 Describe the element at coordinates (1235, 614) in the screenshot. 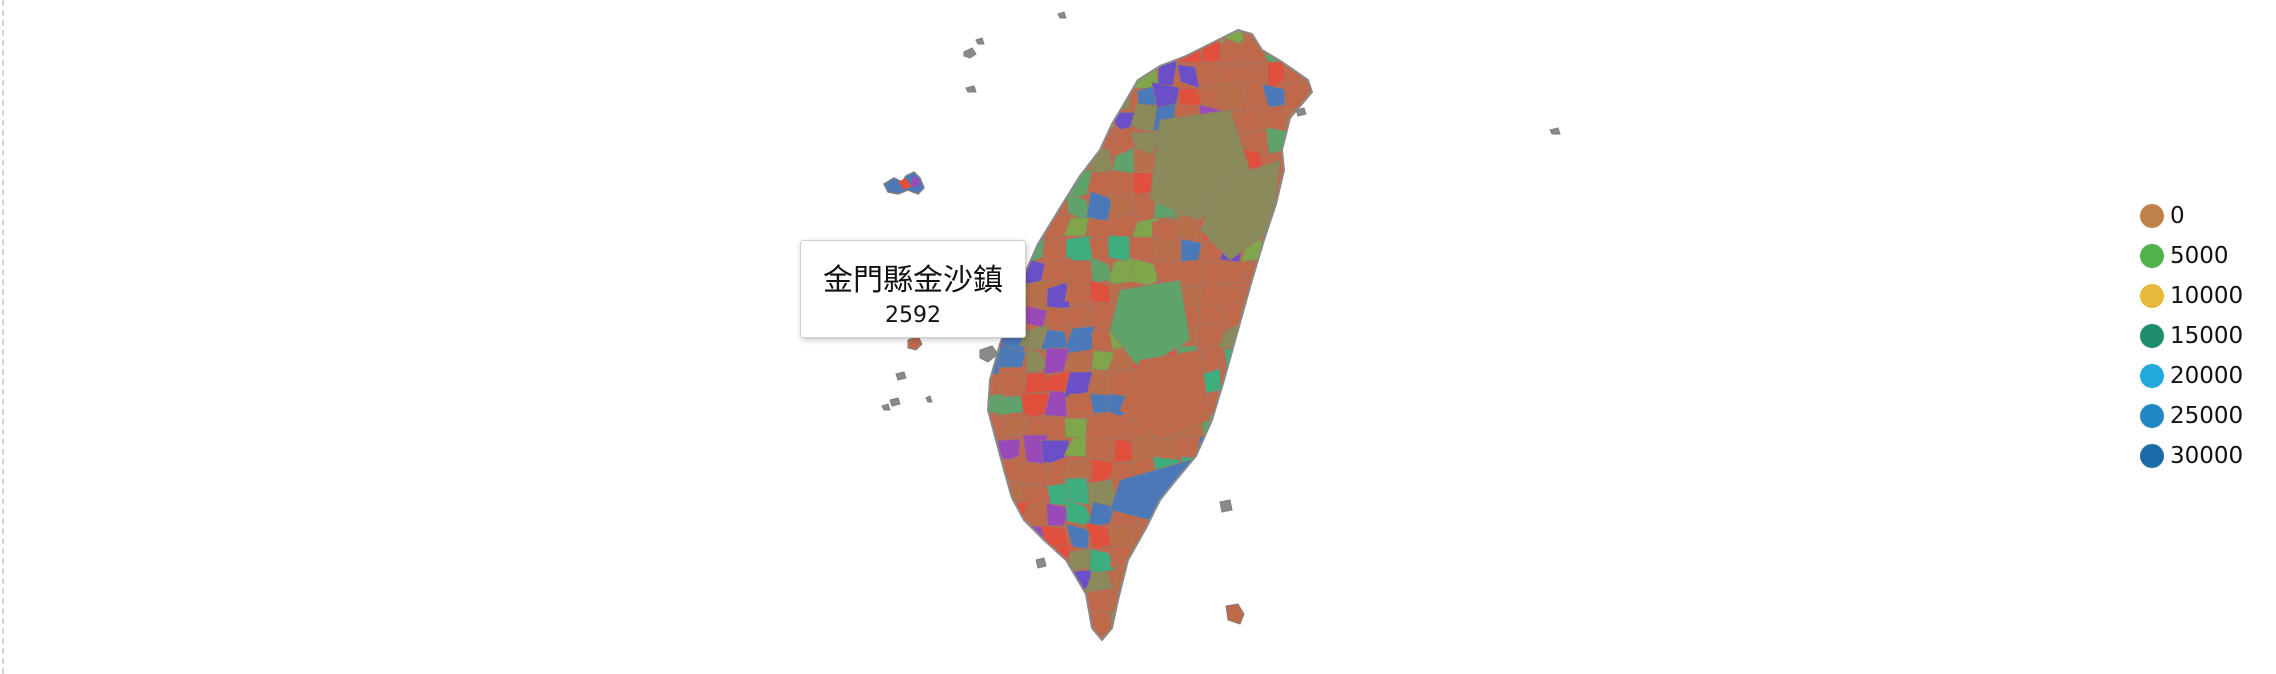

I see `region-orchid-island` at that location.